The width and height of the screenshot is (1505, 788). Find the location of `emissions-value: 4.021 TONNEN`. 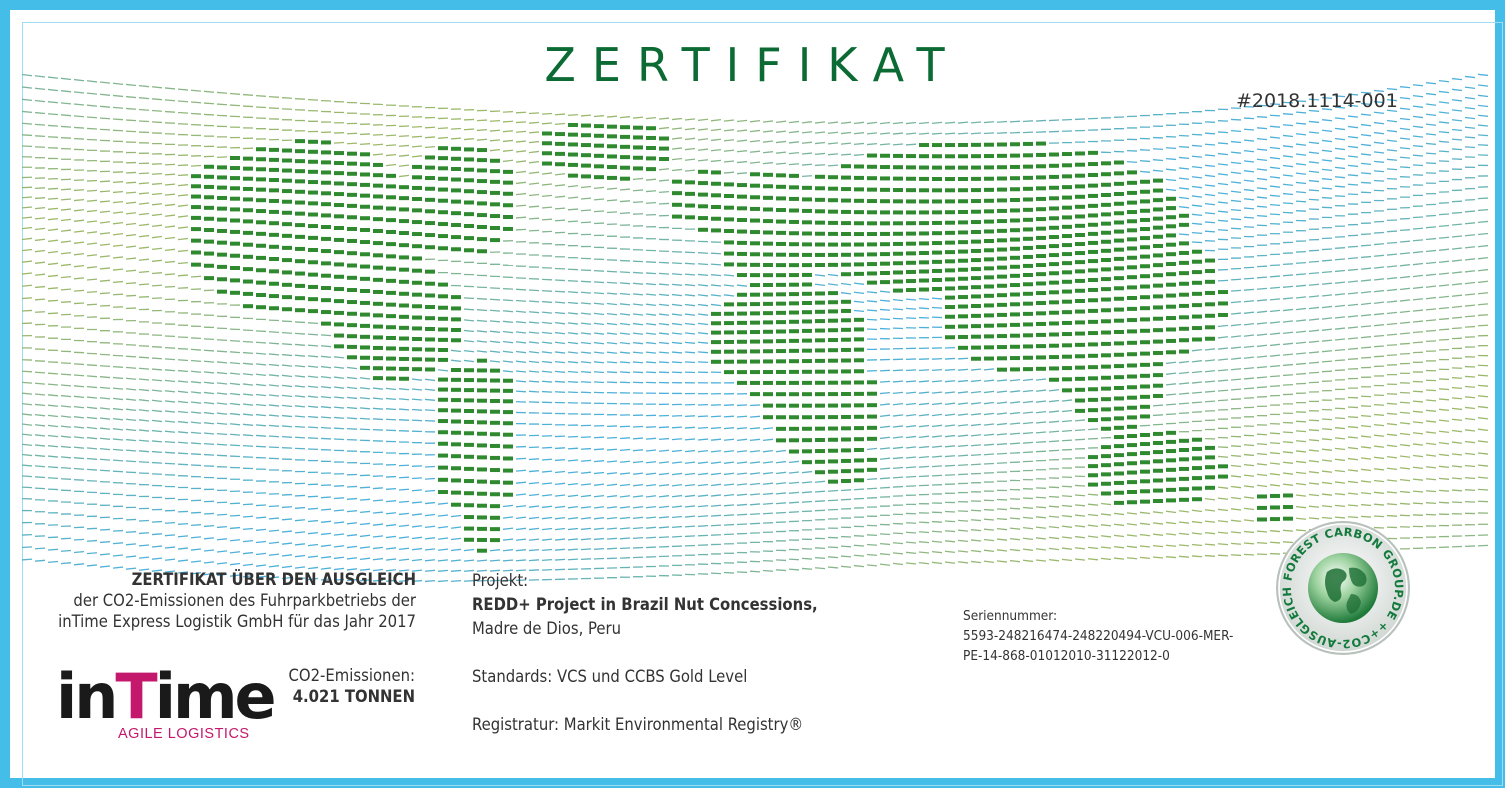

emissions-value: 4.021 TONNEN is located at coordinates (353, 696).